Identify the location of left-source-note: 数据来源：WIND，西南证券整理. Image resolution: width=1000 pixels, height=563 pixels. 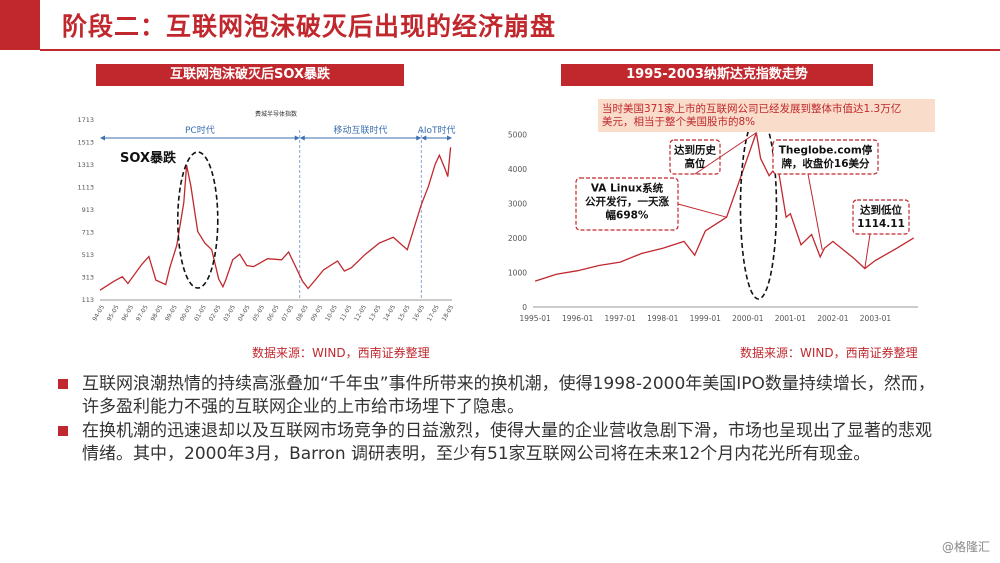
(341, 353).